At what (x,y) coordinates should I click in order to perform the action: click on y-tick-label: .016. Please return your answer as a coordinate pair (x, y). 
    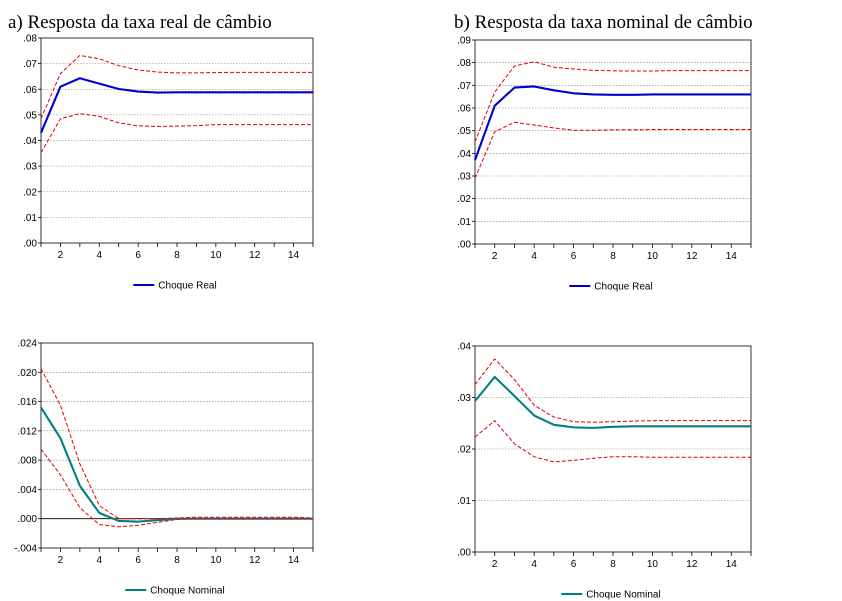
    Looking at the image, I should click on (28, 402).